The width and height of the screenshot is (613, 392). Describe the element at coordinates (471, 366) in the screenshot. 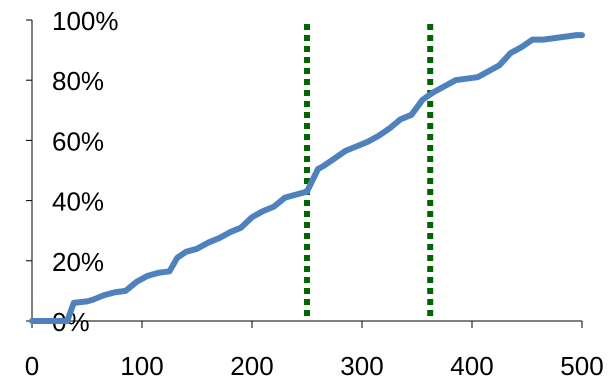

I see `x-tick-label: 400` at that location.